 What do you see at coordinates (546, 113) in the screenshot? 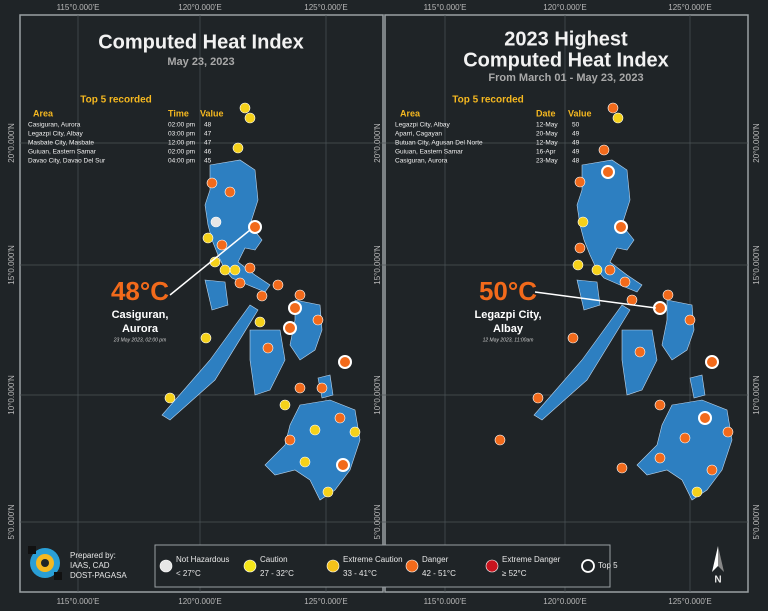
I see `table-header: Date` at bounding box center [546, 113].